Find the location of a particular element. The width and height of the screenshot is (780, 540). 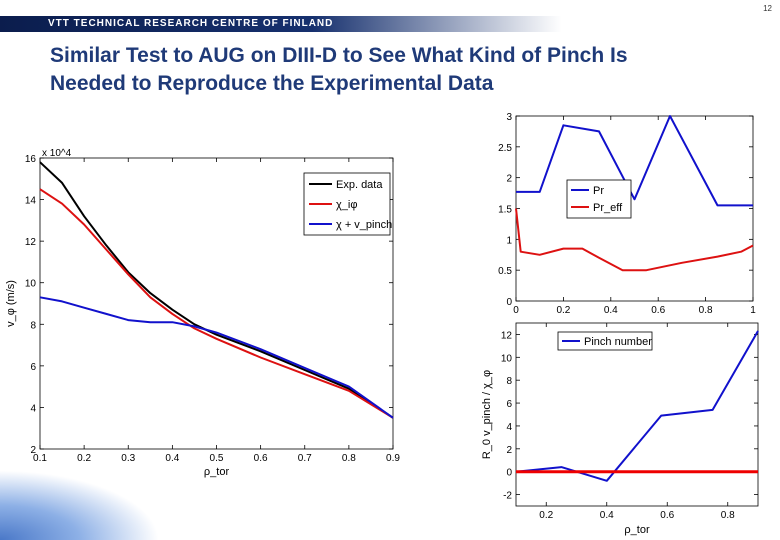

x-tick-label: 0.3 is located at coordinates (128, 458).